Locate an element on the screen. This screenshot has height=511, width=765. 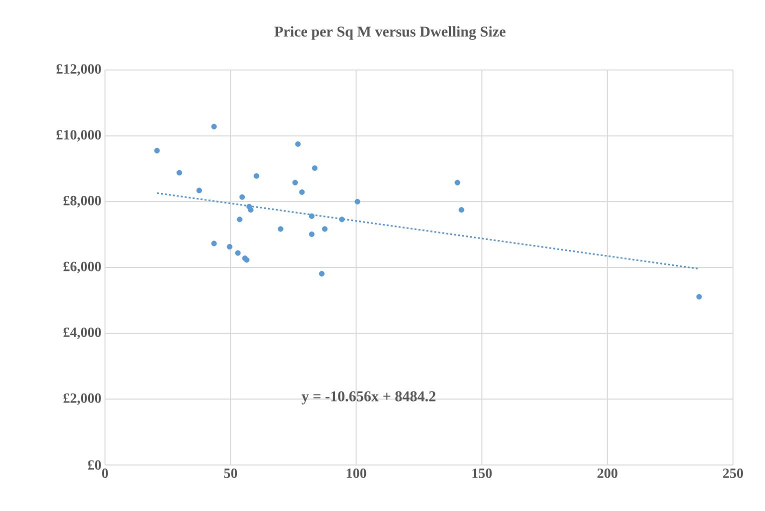
y-tick-label: £2,000 is located at coordinates (82, 399).